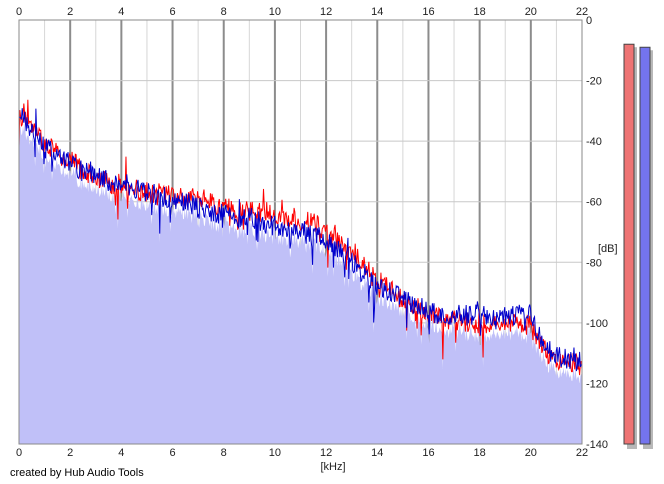 The height and width of the screenshot is (484, 664). Describe the element at coordinates (629, 244) in the screenshot. I see `level-meter-left` at that location.